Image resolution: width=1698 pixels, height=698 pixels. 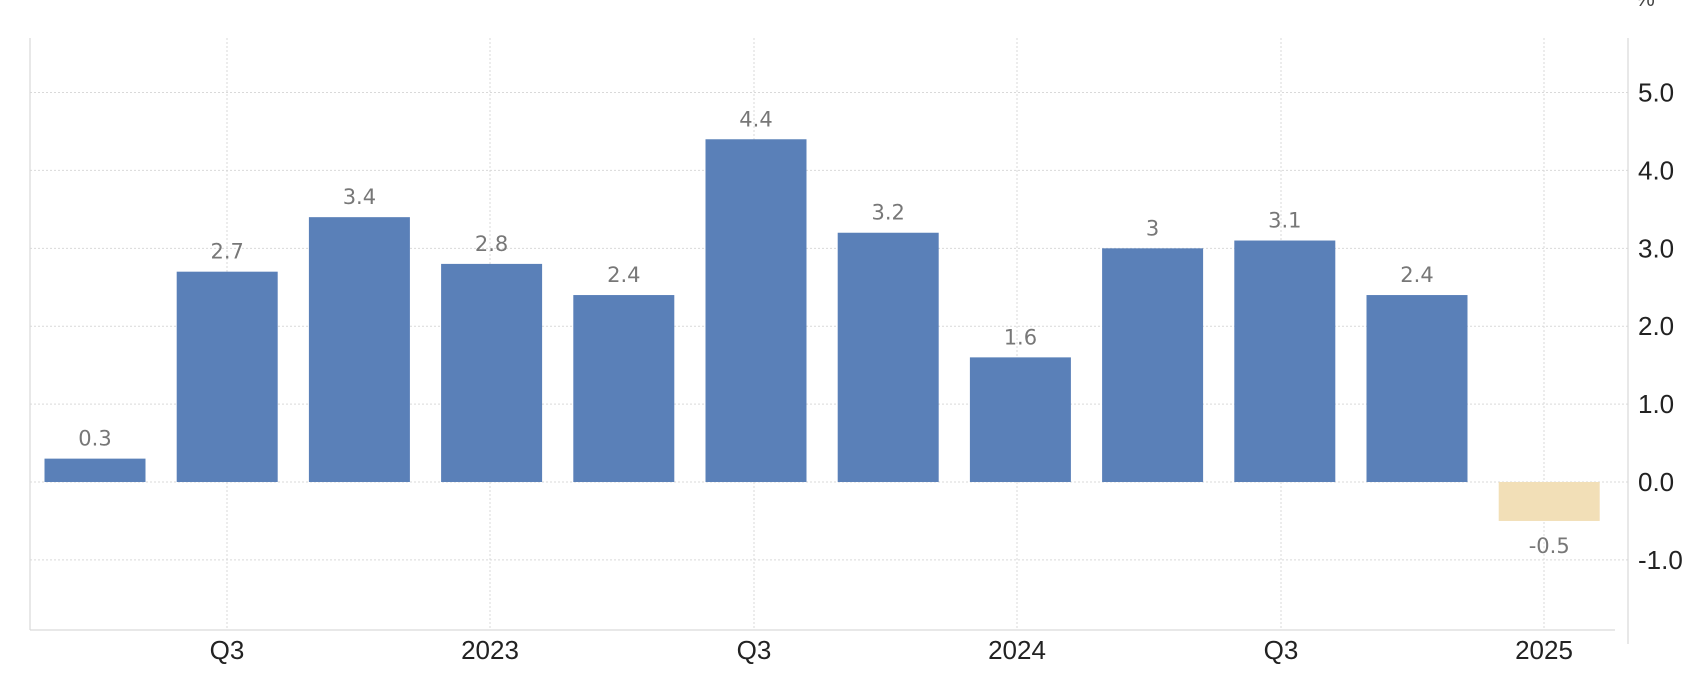 I want to click on y-axis: -1.0 0.0 1.0 2.0 3.0 4.0 5.0, so click(x=1660, y=326).